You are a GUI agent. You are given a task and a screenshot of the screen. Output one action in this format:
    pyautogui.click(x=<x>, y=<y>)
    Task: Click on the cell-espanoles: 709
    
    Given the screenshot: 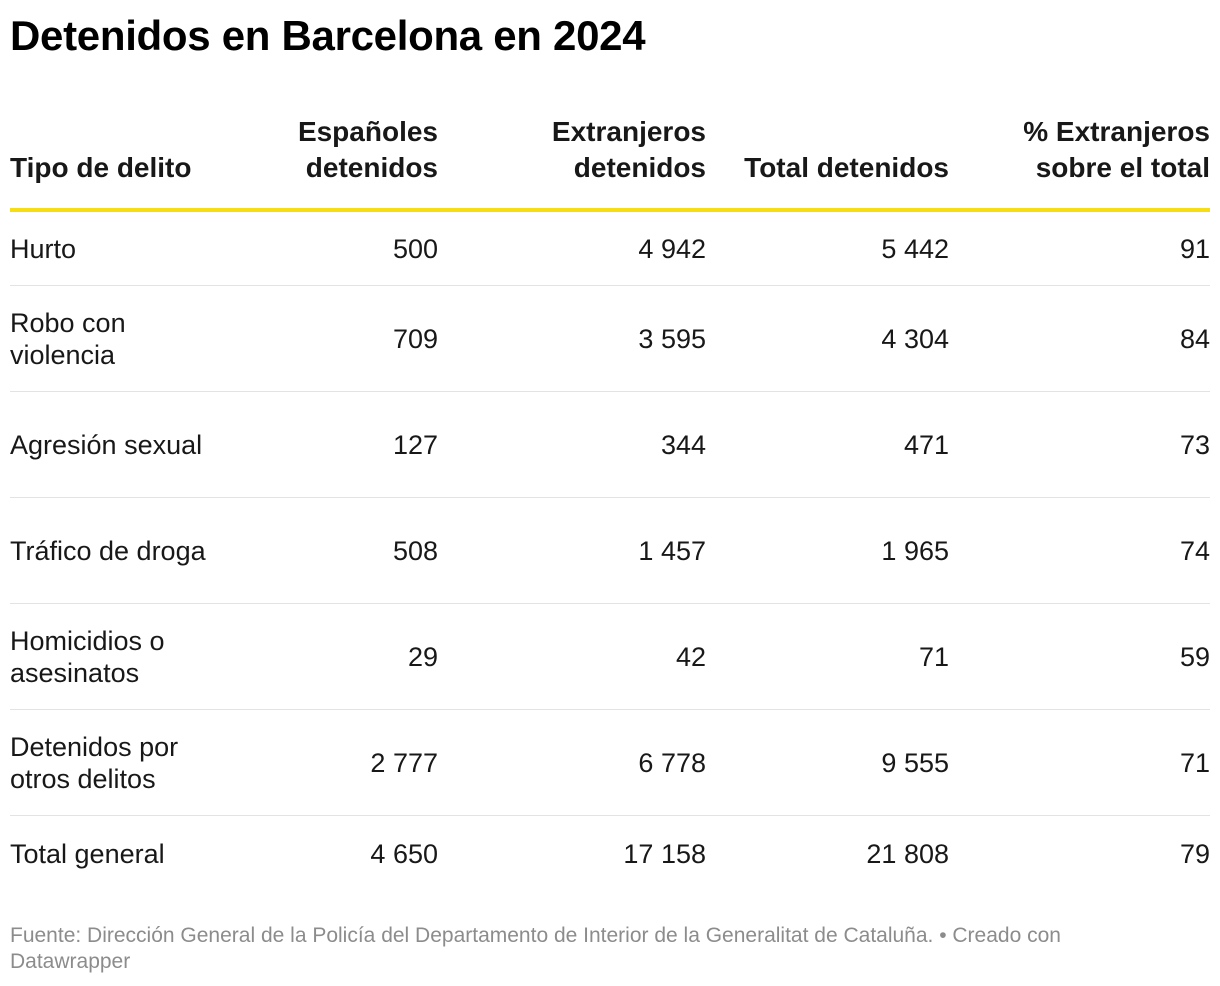 What is the action you would take?
    pyautogui.click(x=324, y=338)
    